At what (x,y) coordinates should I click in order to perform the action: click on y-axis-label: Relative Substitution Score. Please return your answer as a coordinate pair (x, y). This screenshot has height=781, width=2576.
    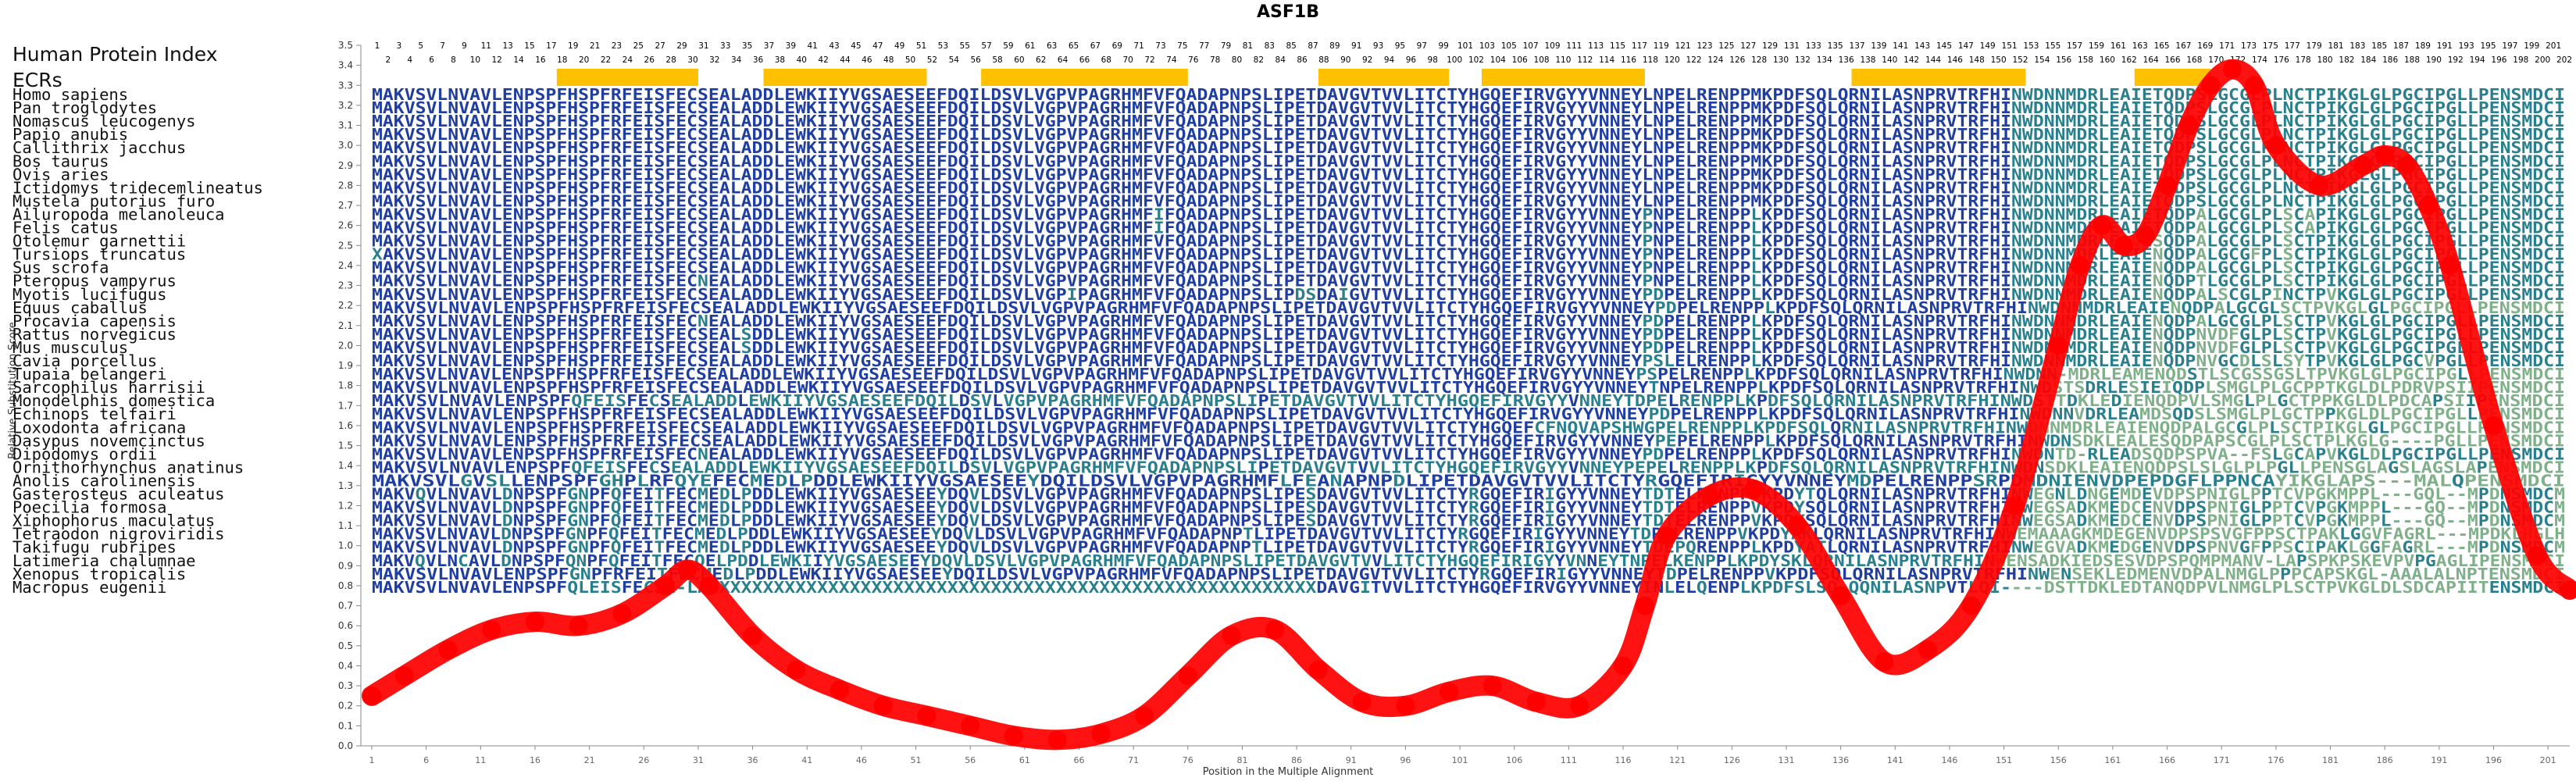
    Looking at the image, I should click on (13, 390).